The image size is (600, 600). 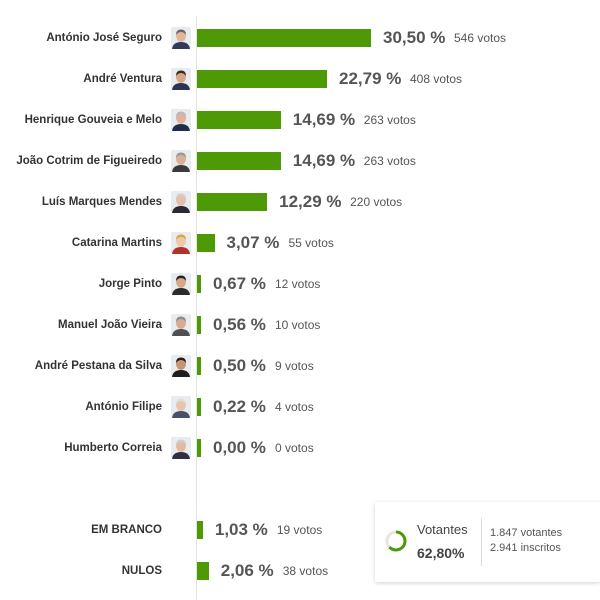 What do you see at coordinates (93, 120) in the screenshot?
I see `candidate-name: Henrique Gouveia e Melo` at bounding box center [93, 120].